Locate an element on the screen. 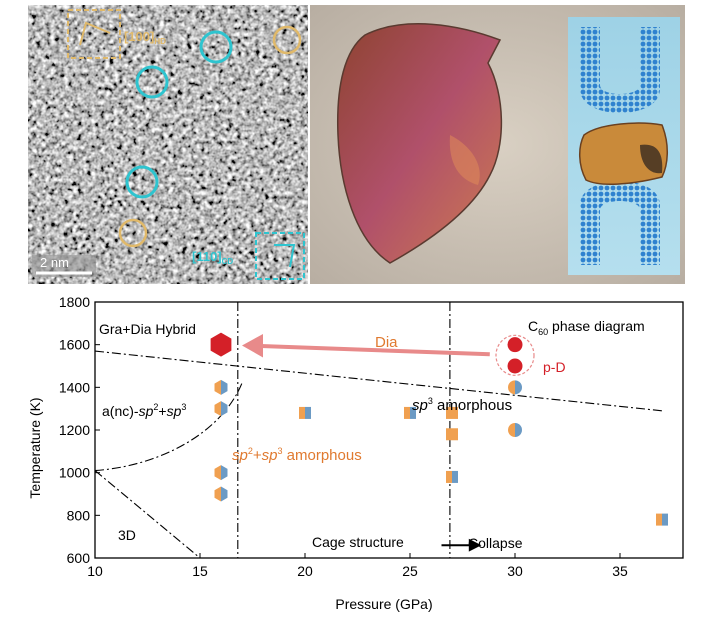 The image size is (715, 626). x-tick-label: 25 is located at coordinates (410, 571).